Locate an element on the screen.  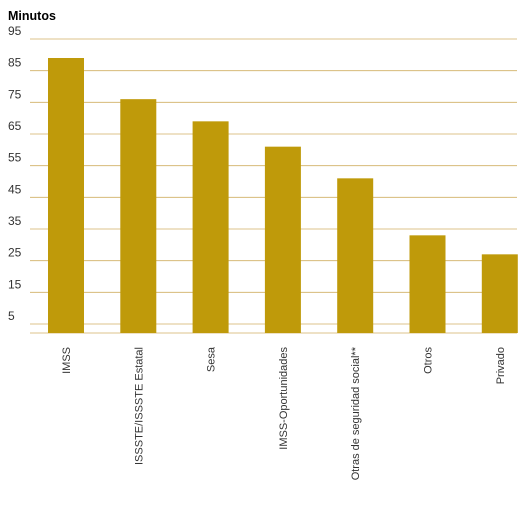
y-tick-label: 5 is located at coordinates (11, 316).